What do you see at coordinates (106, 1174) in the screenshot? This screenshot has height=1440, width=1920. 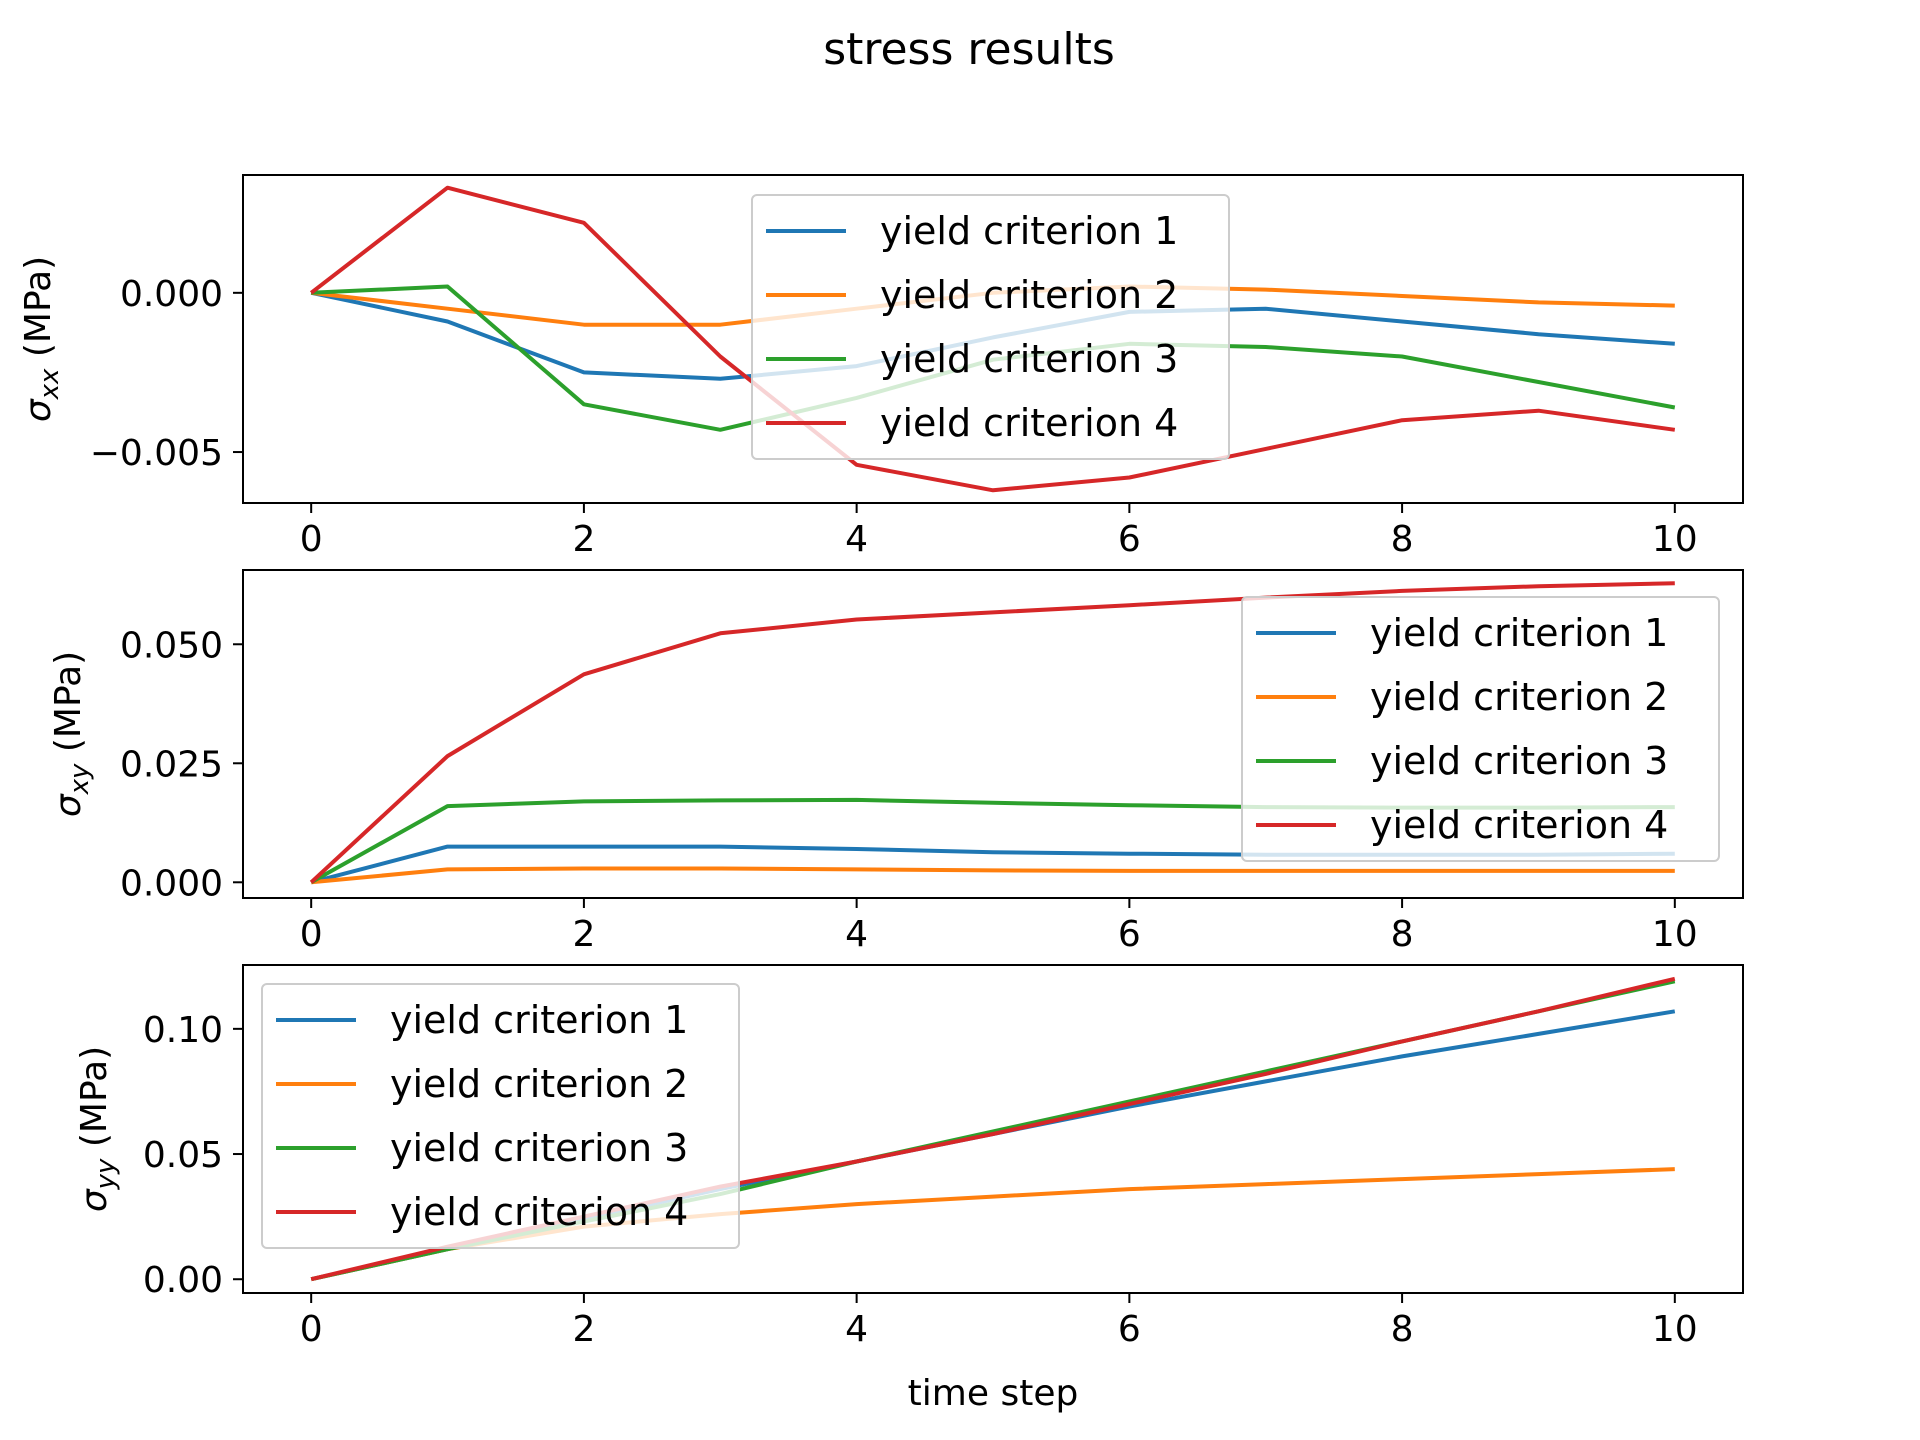 I see `y-axis-label-subscript: yy` at bounding box center [106, 1174].